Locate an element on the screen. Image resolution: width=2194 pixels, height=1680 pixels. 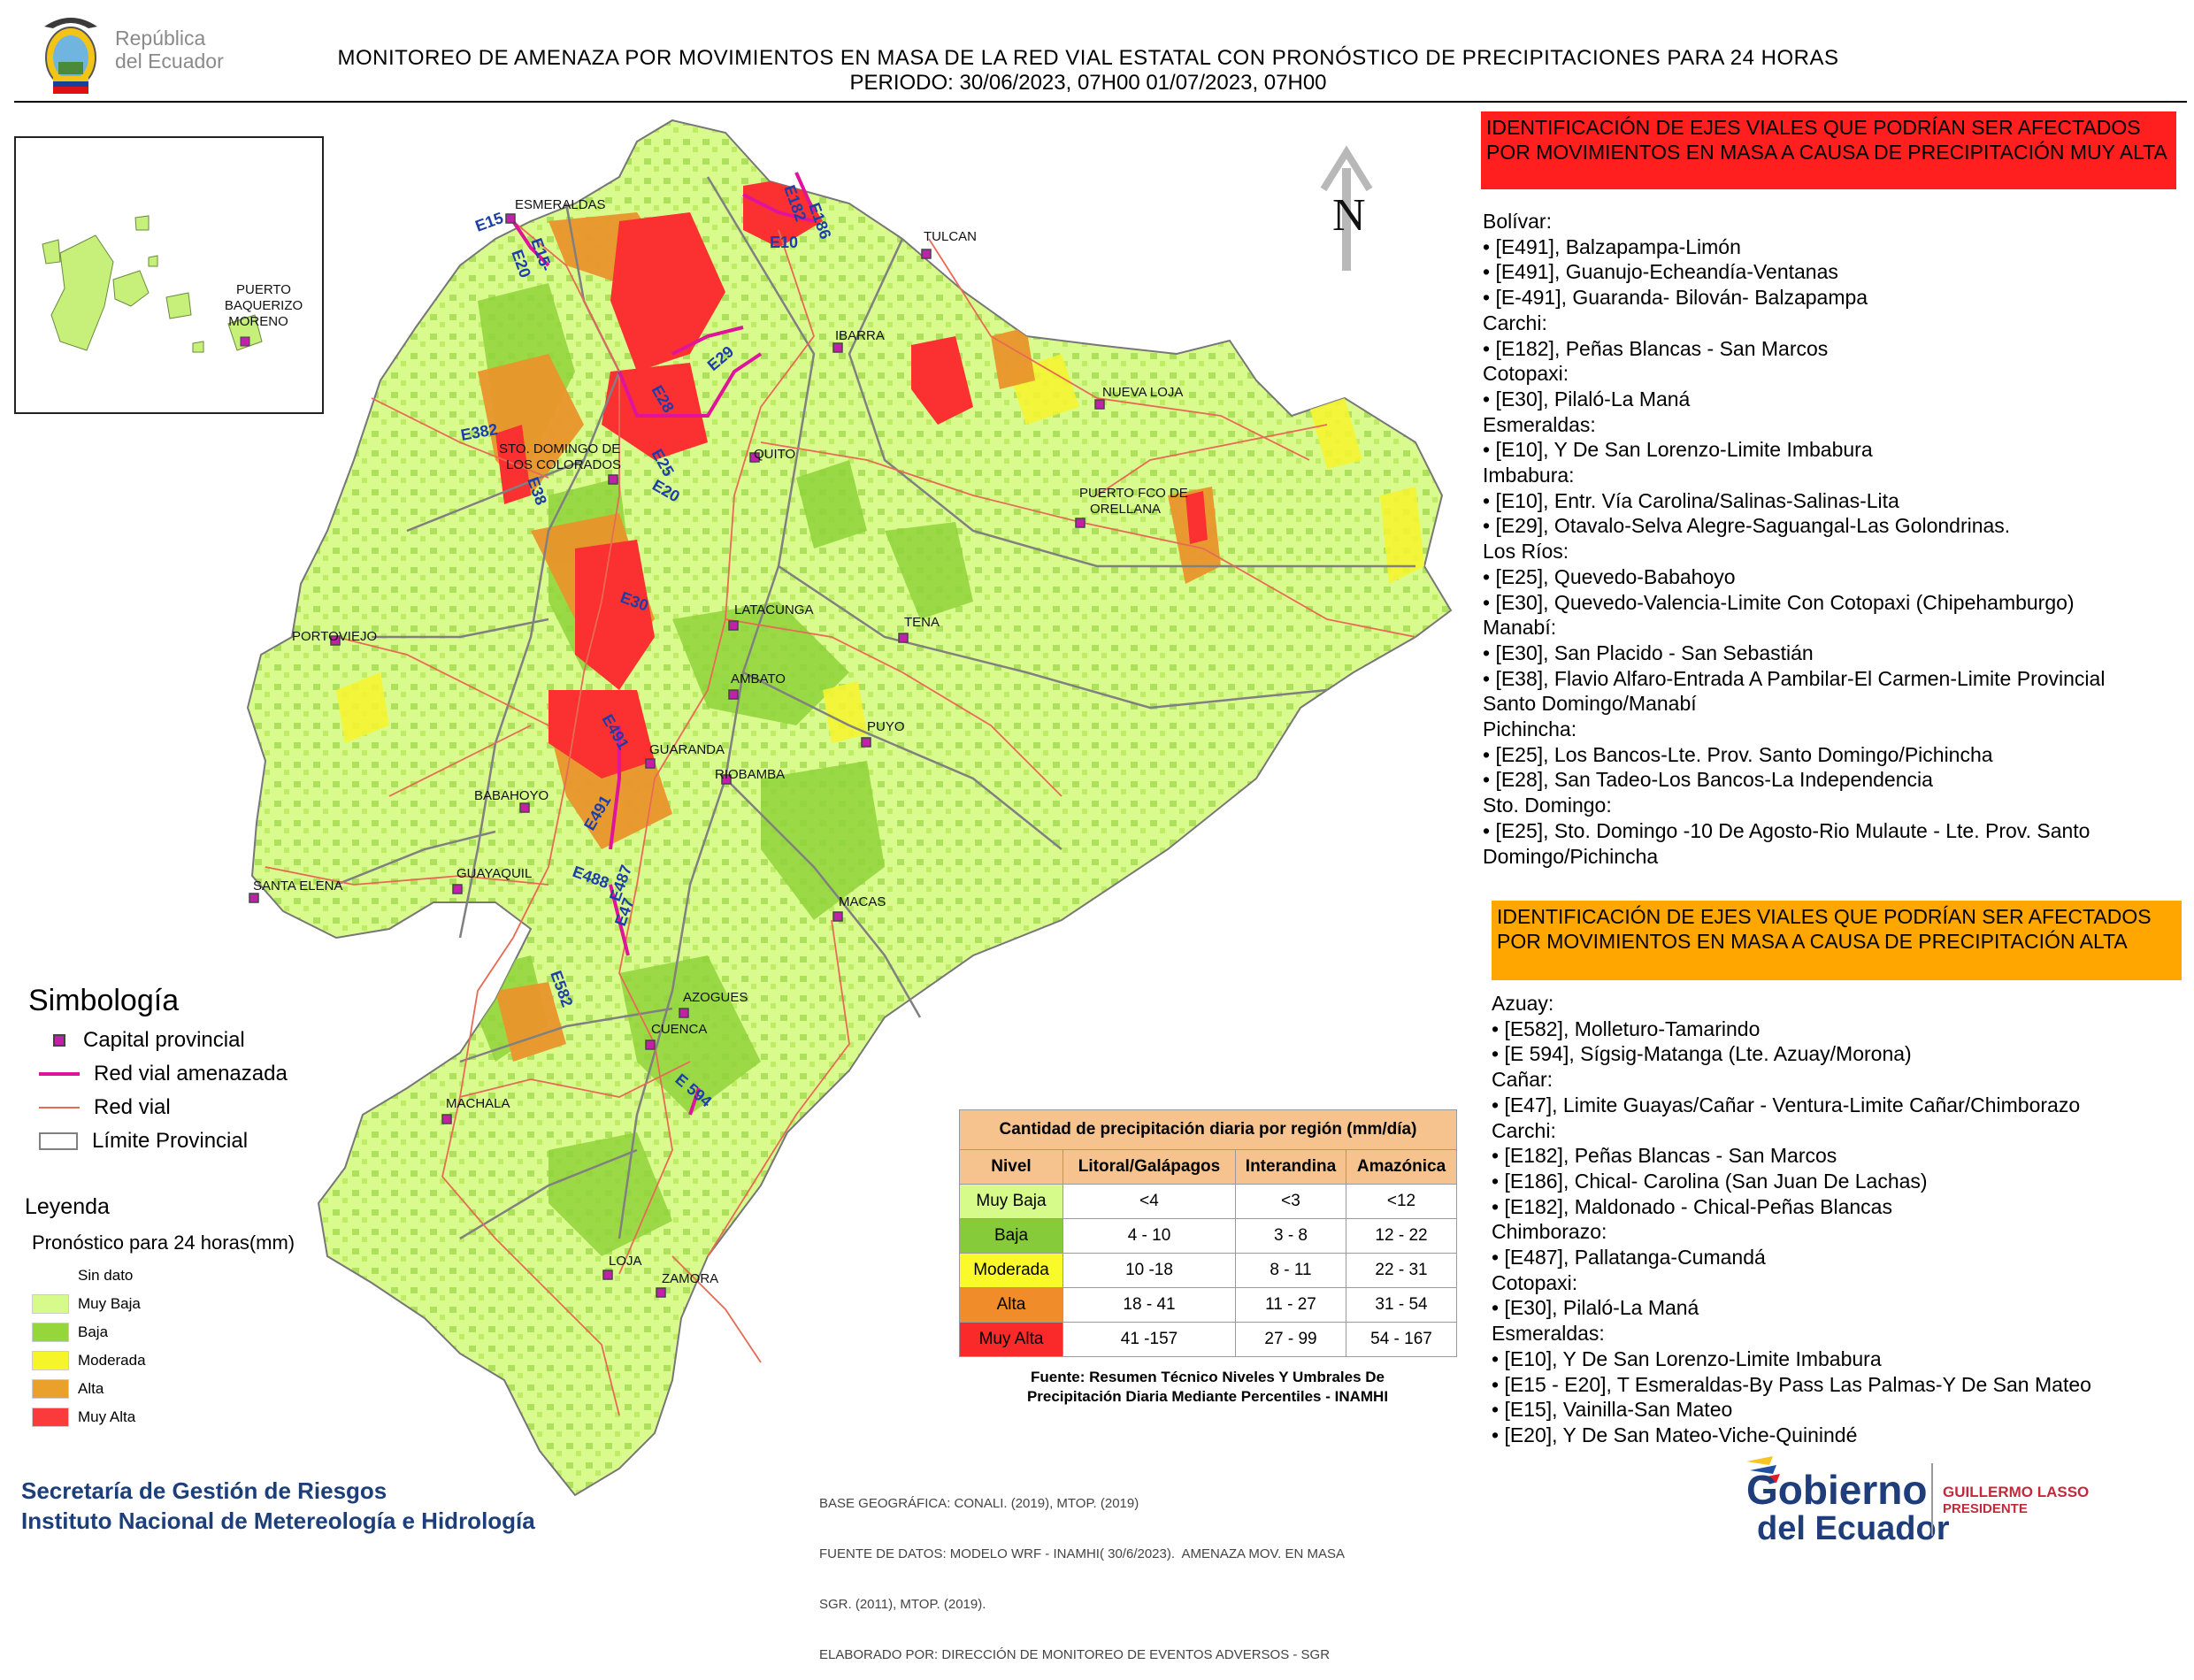
road-list-line: • [E25], Quevedo-Babahoyo is located at coordinates (1609, 576).